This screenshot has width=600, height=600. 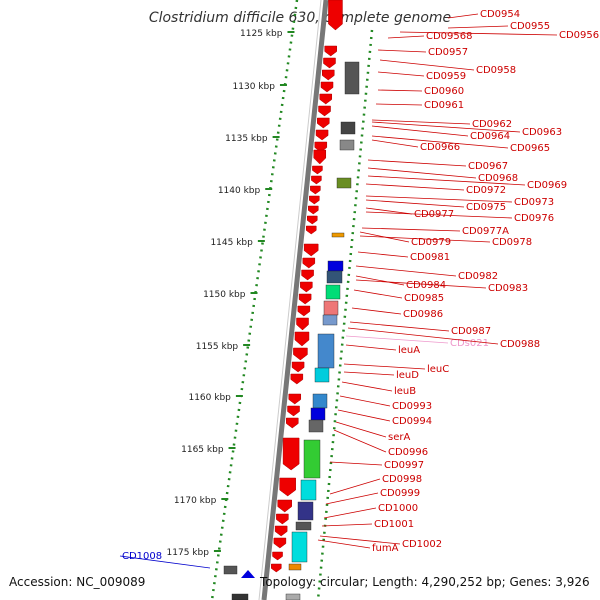 What do you see at coordinates (547, 185) in the screenshot?
I see `gene-label: CD0969` at bounding box center [547, 185].